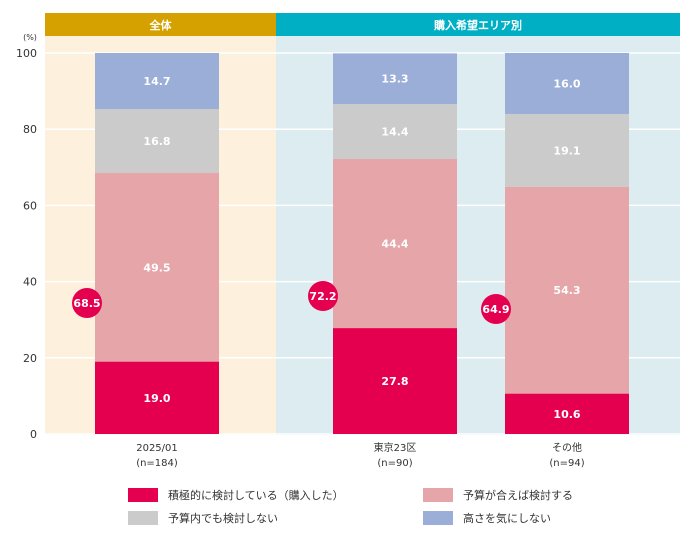  What do you see at coordinates (223, 518) in the screenshot?
I see `legend-label: 予算内でも検討しない` at bounding box center [223, 518].